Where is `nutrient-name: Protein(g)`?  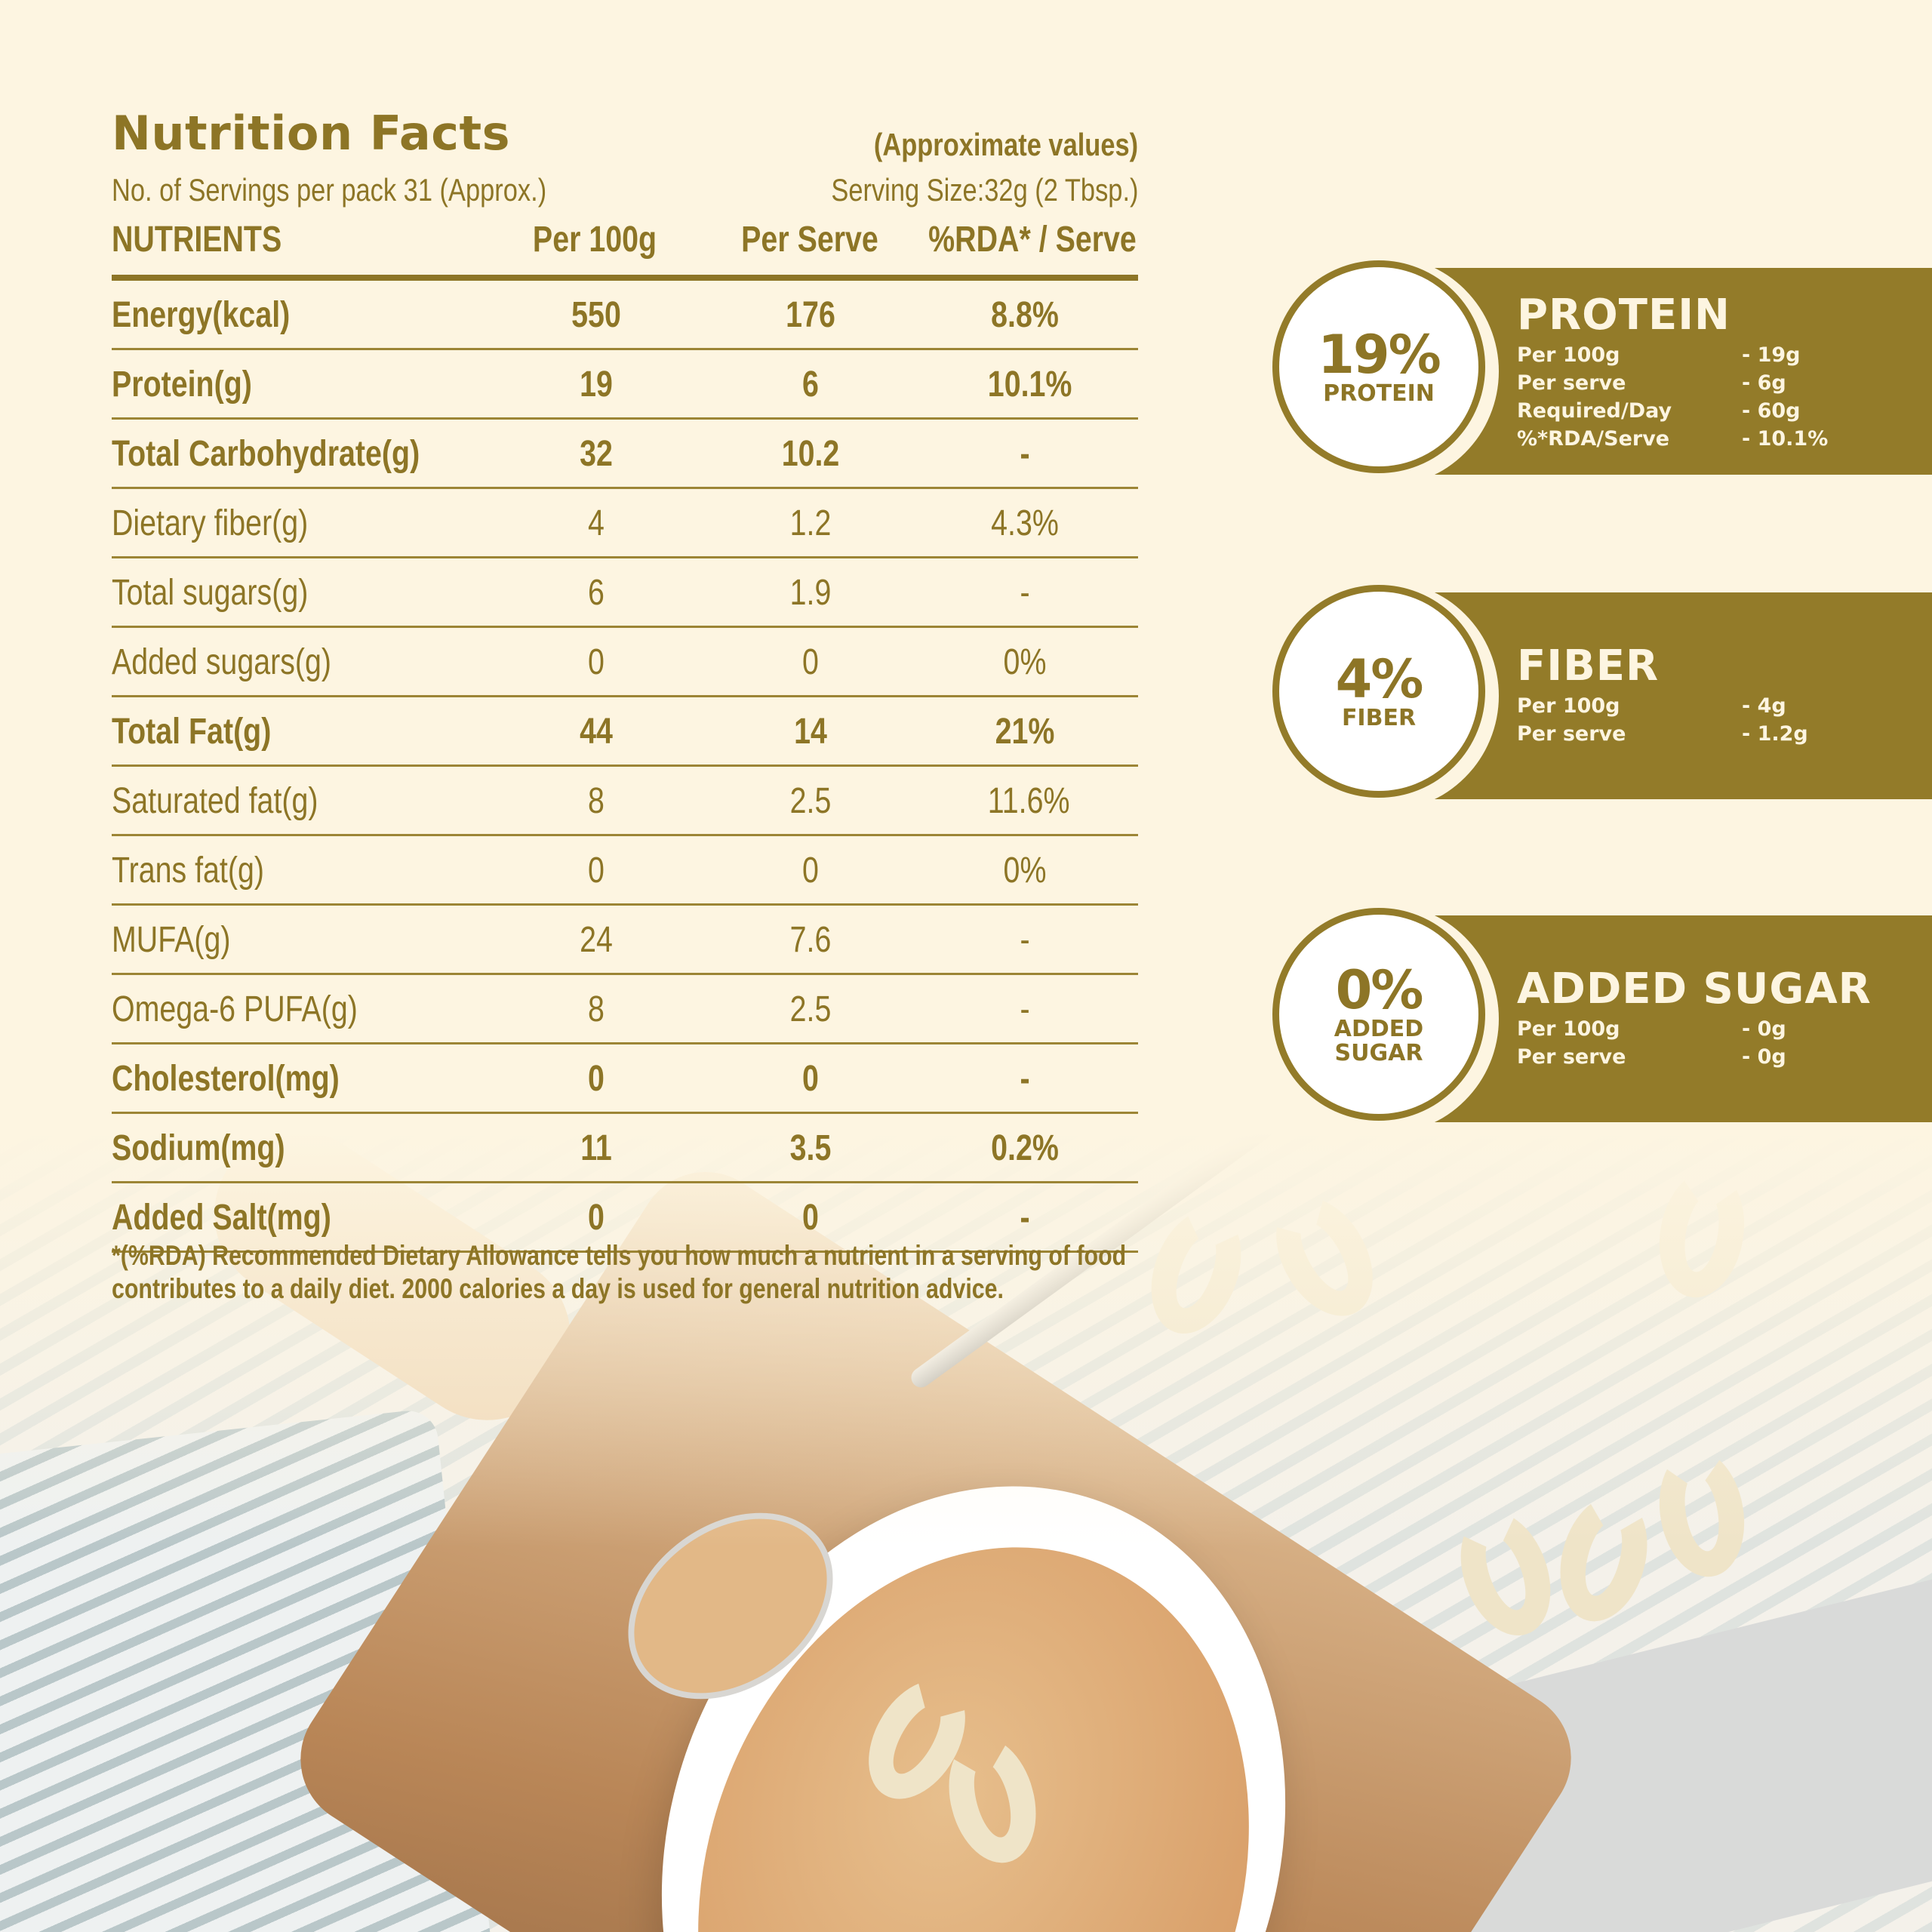 nutrient-name: Protein(g) is located at coordinates (182, 385).